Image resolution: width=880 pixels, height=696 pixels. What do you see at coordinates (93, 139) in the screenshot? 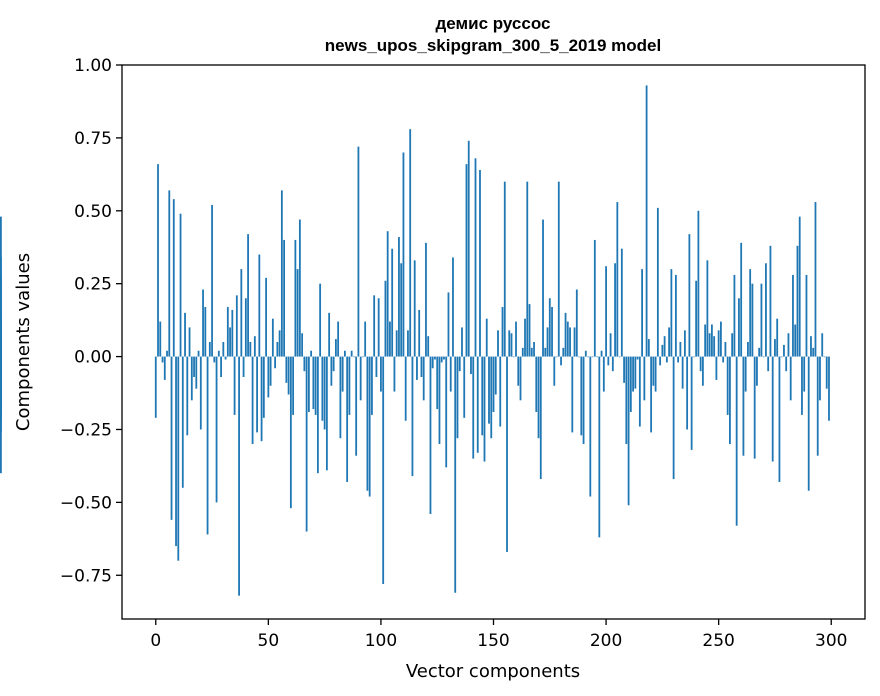
I see `y-tick-label: 0.75` at bounding box center [93, 139].